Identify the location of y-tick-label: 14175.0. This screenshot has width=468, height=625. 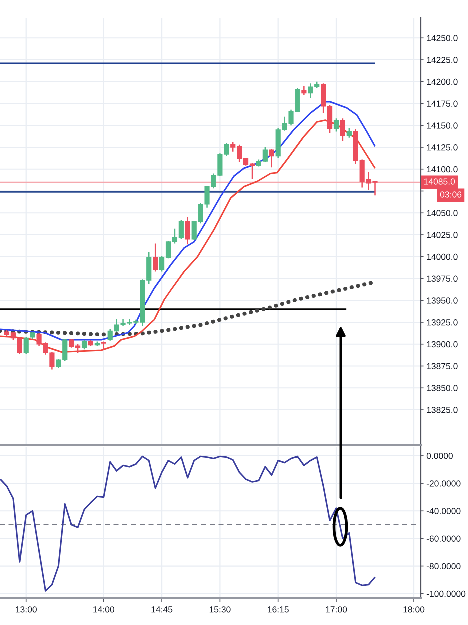
(442, 104).